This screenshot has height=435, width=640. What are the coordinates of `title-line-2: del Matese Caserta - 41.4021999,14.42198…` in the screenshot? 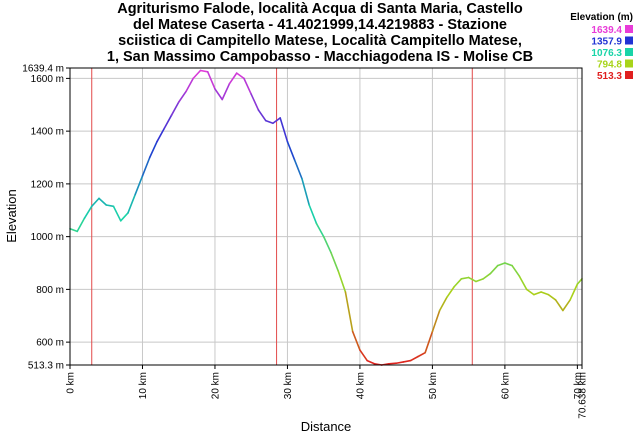 It's located at (319, 25).